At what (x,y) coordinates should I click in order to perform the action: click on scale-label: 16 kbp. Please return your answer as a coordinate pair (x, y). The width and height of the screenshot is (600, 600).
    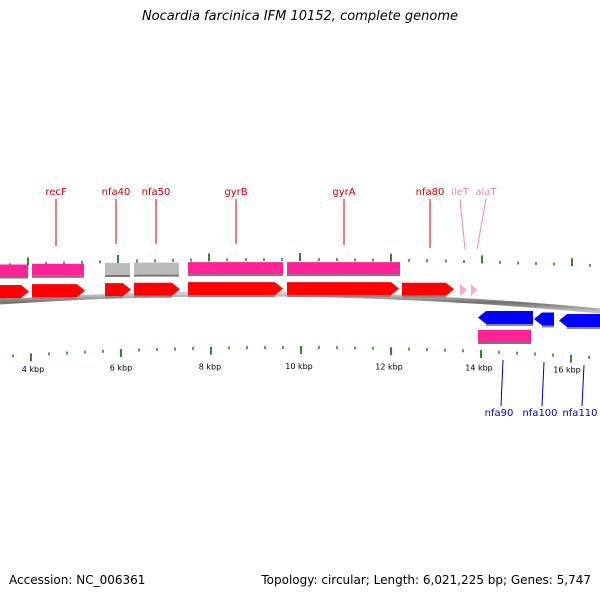
    Looking at the image, I should click on (567, 369).